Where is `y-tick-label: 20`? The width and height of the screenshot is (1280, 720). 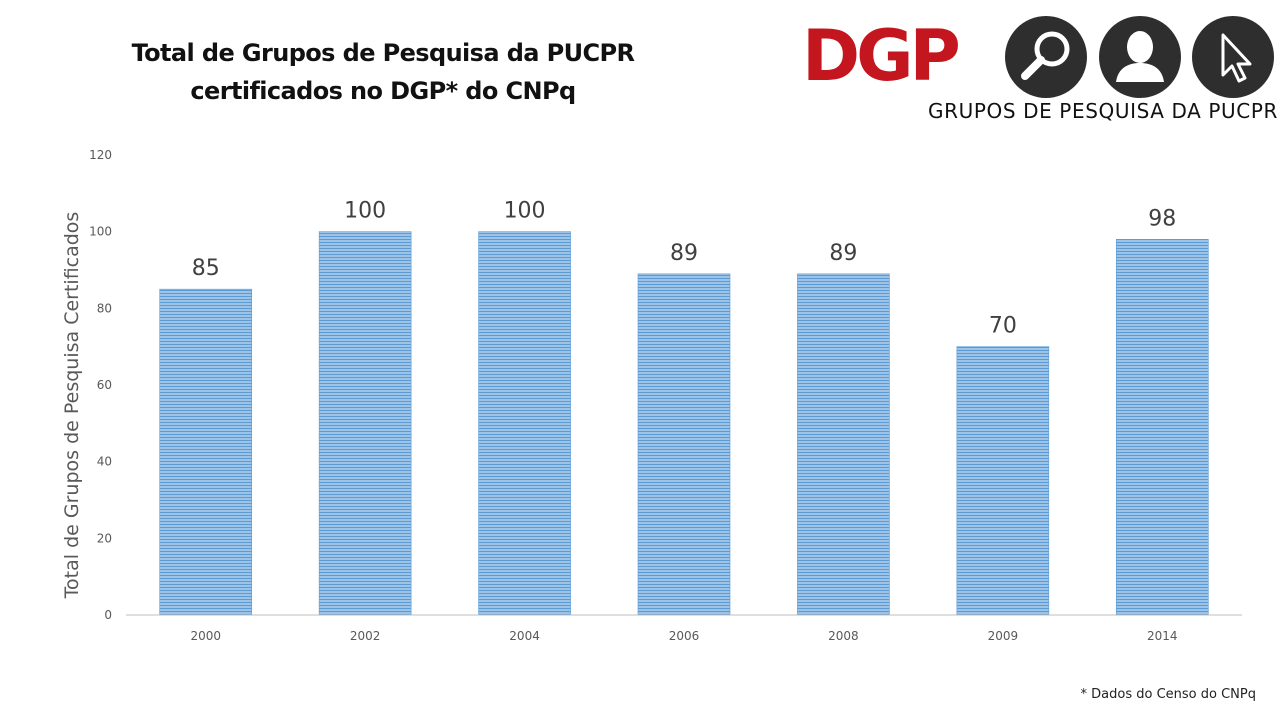 y-tick-label: 20 is located at coordinates (104, 538).